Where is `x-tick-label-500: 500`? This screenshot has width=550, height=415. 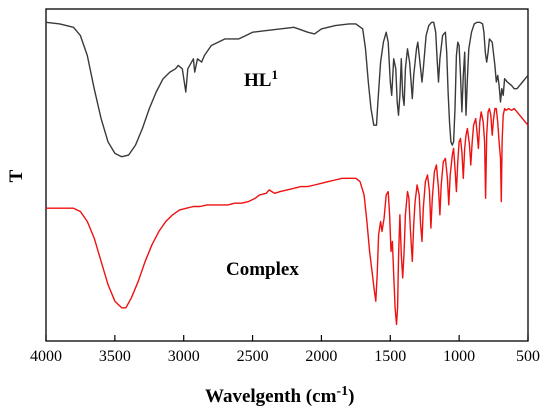 x-tick-label-500: 500 is located at coordinates (528, 356).